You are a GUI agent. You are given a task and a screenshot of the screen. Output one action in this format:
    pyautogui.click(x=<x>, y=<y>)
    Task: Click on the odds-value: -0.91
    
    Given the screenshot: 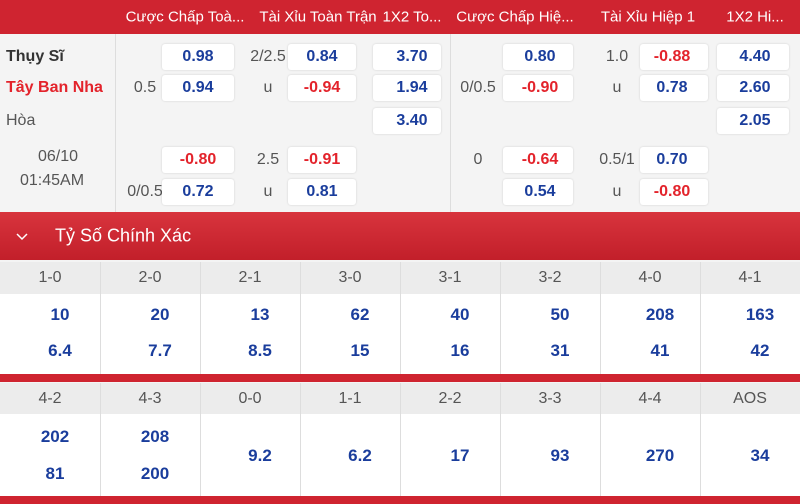 What is the action you would take?
    pyautogui.click(x=322, y=159)
    